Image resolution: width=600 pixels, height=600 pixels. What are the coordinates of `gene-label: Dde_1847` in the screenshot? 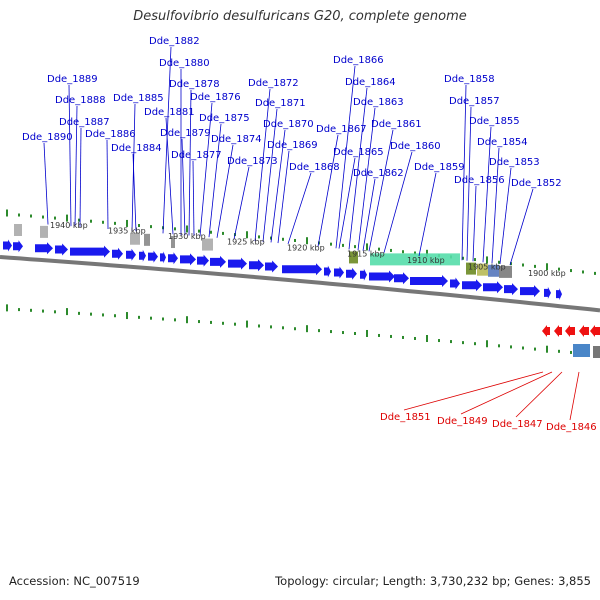 It's located at (517, 424).